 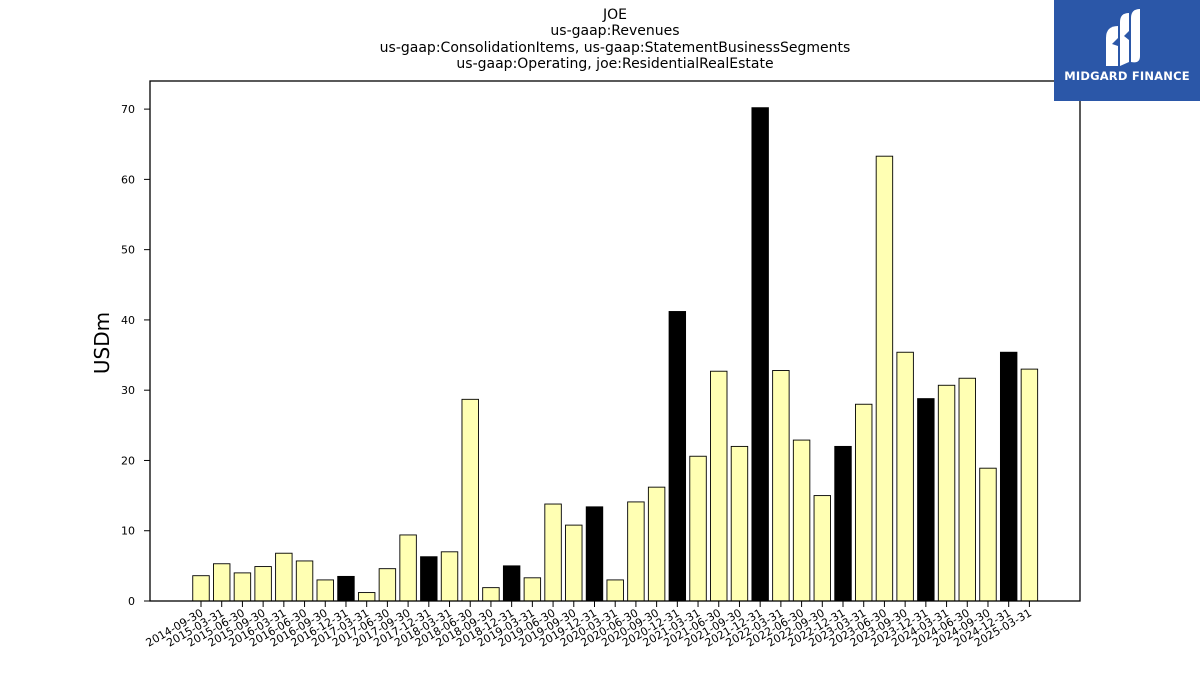 What do you see at coordinates (128, 320) in the screenshot?
I see `y-tick-label: 40` at bounding box center [128, 320].